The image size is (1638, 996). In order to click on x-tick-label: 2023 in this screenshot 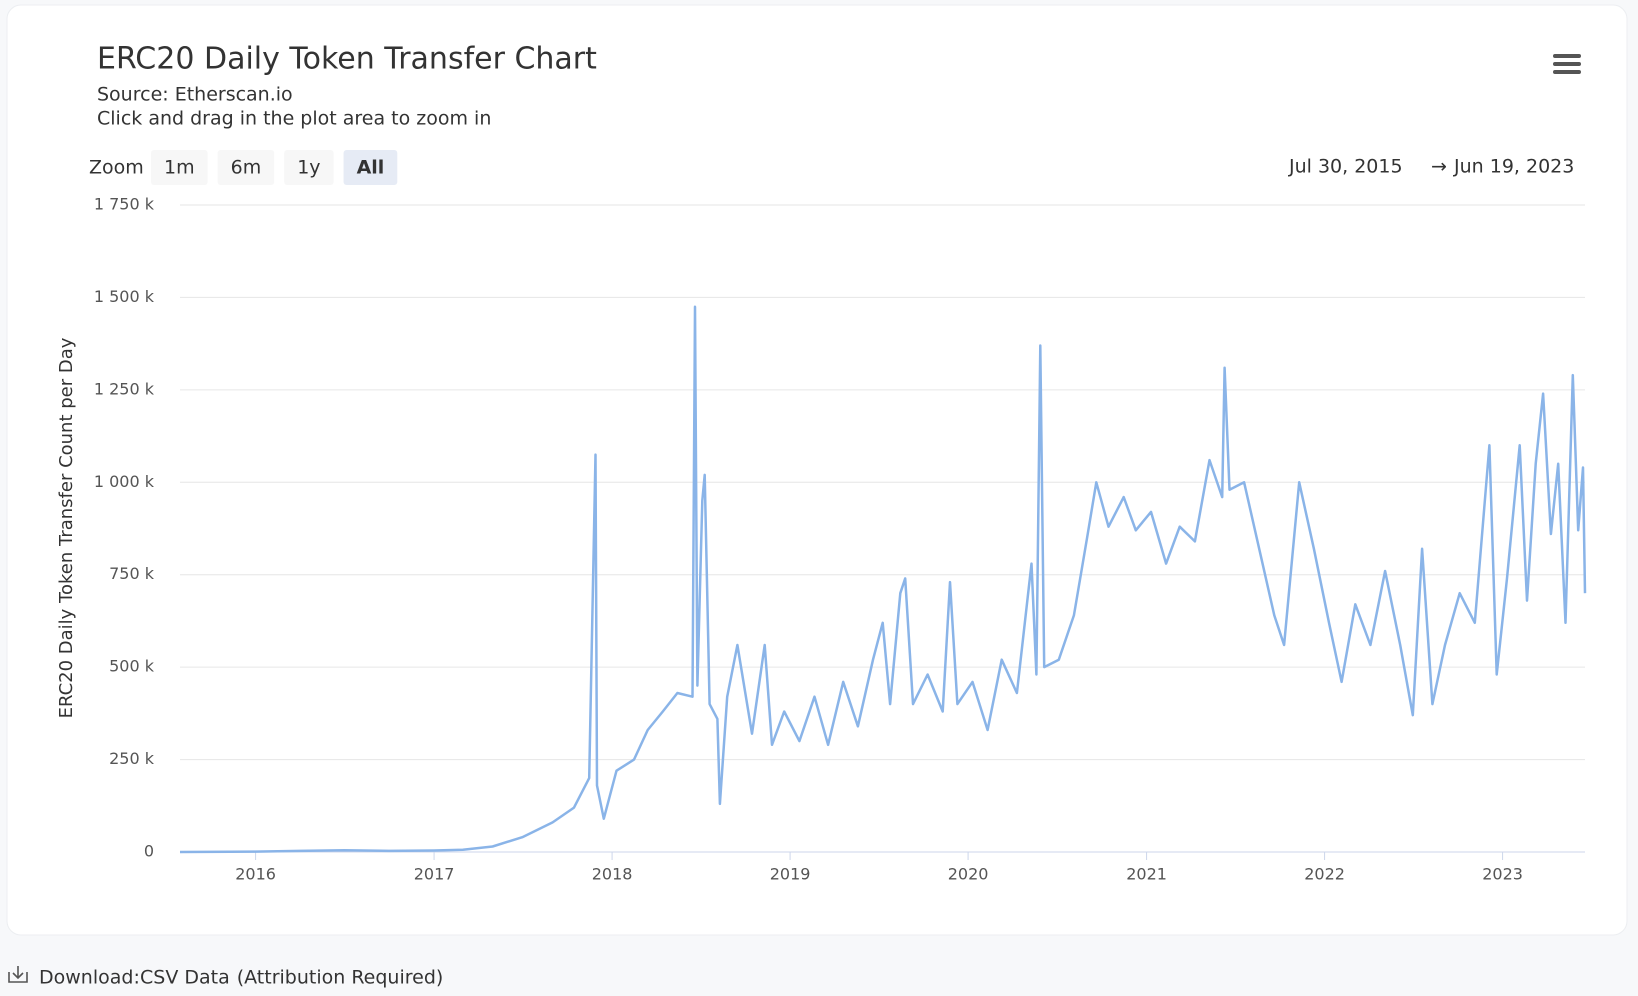, I will do `click(1502, 874)`.